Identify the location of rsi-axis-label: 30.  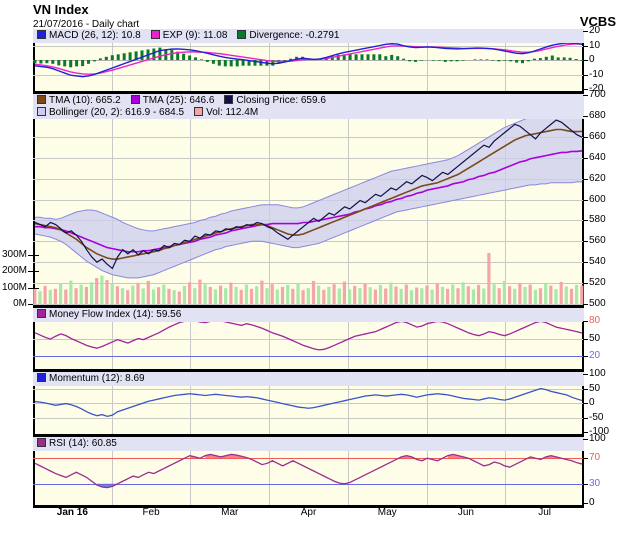
(595, 483).